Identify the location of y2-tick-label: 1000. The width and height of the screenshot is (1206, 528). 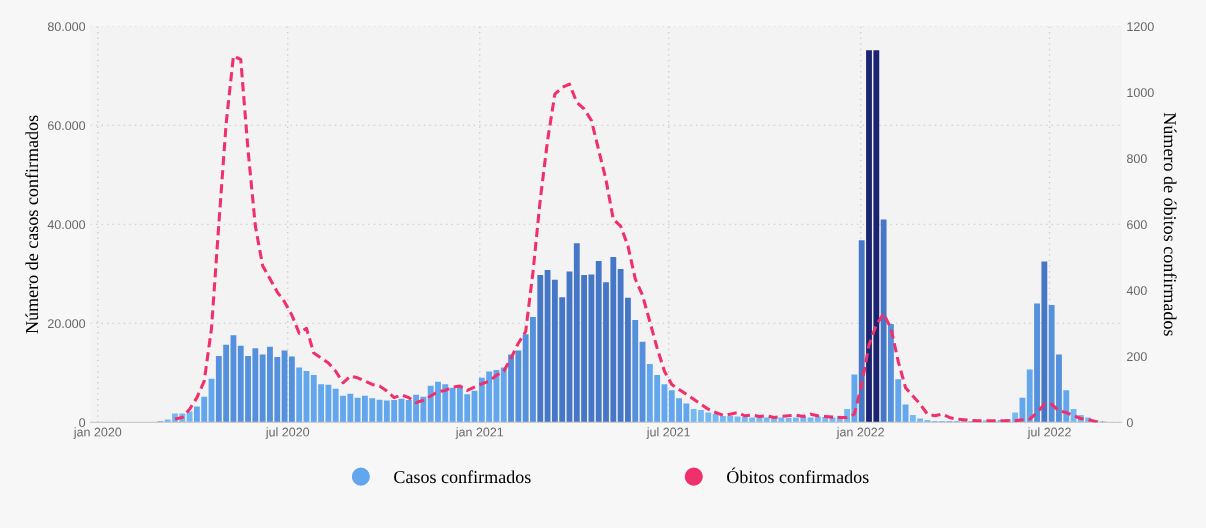
(1140, 93).